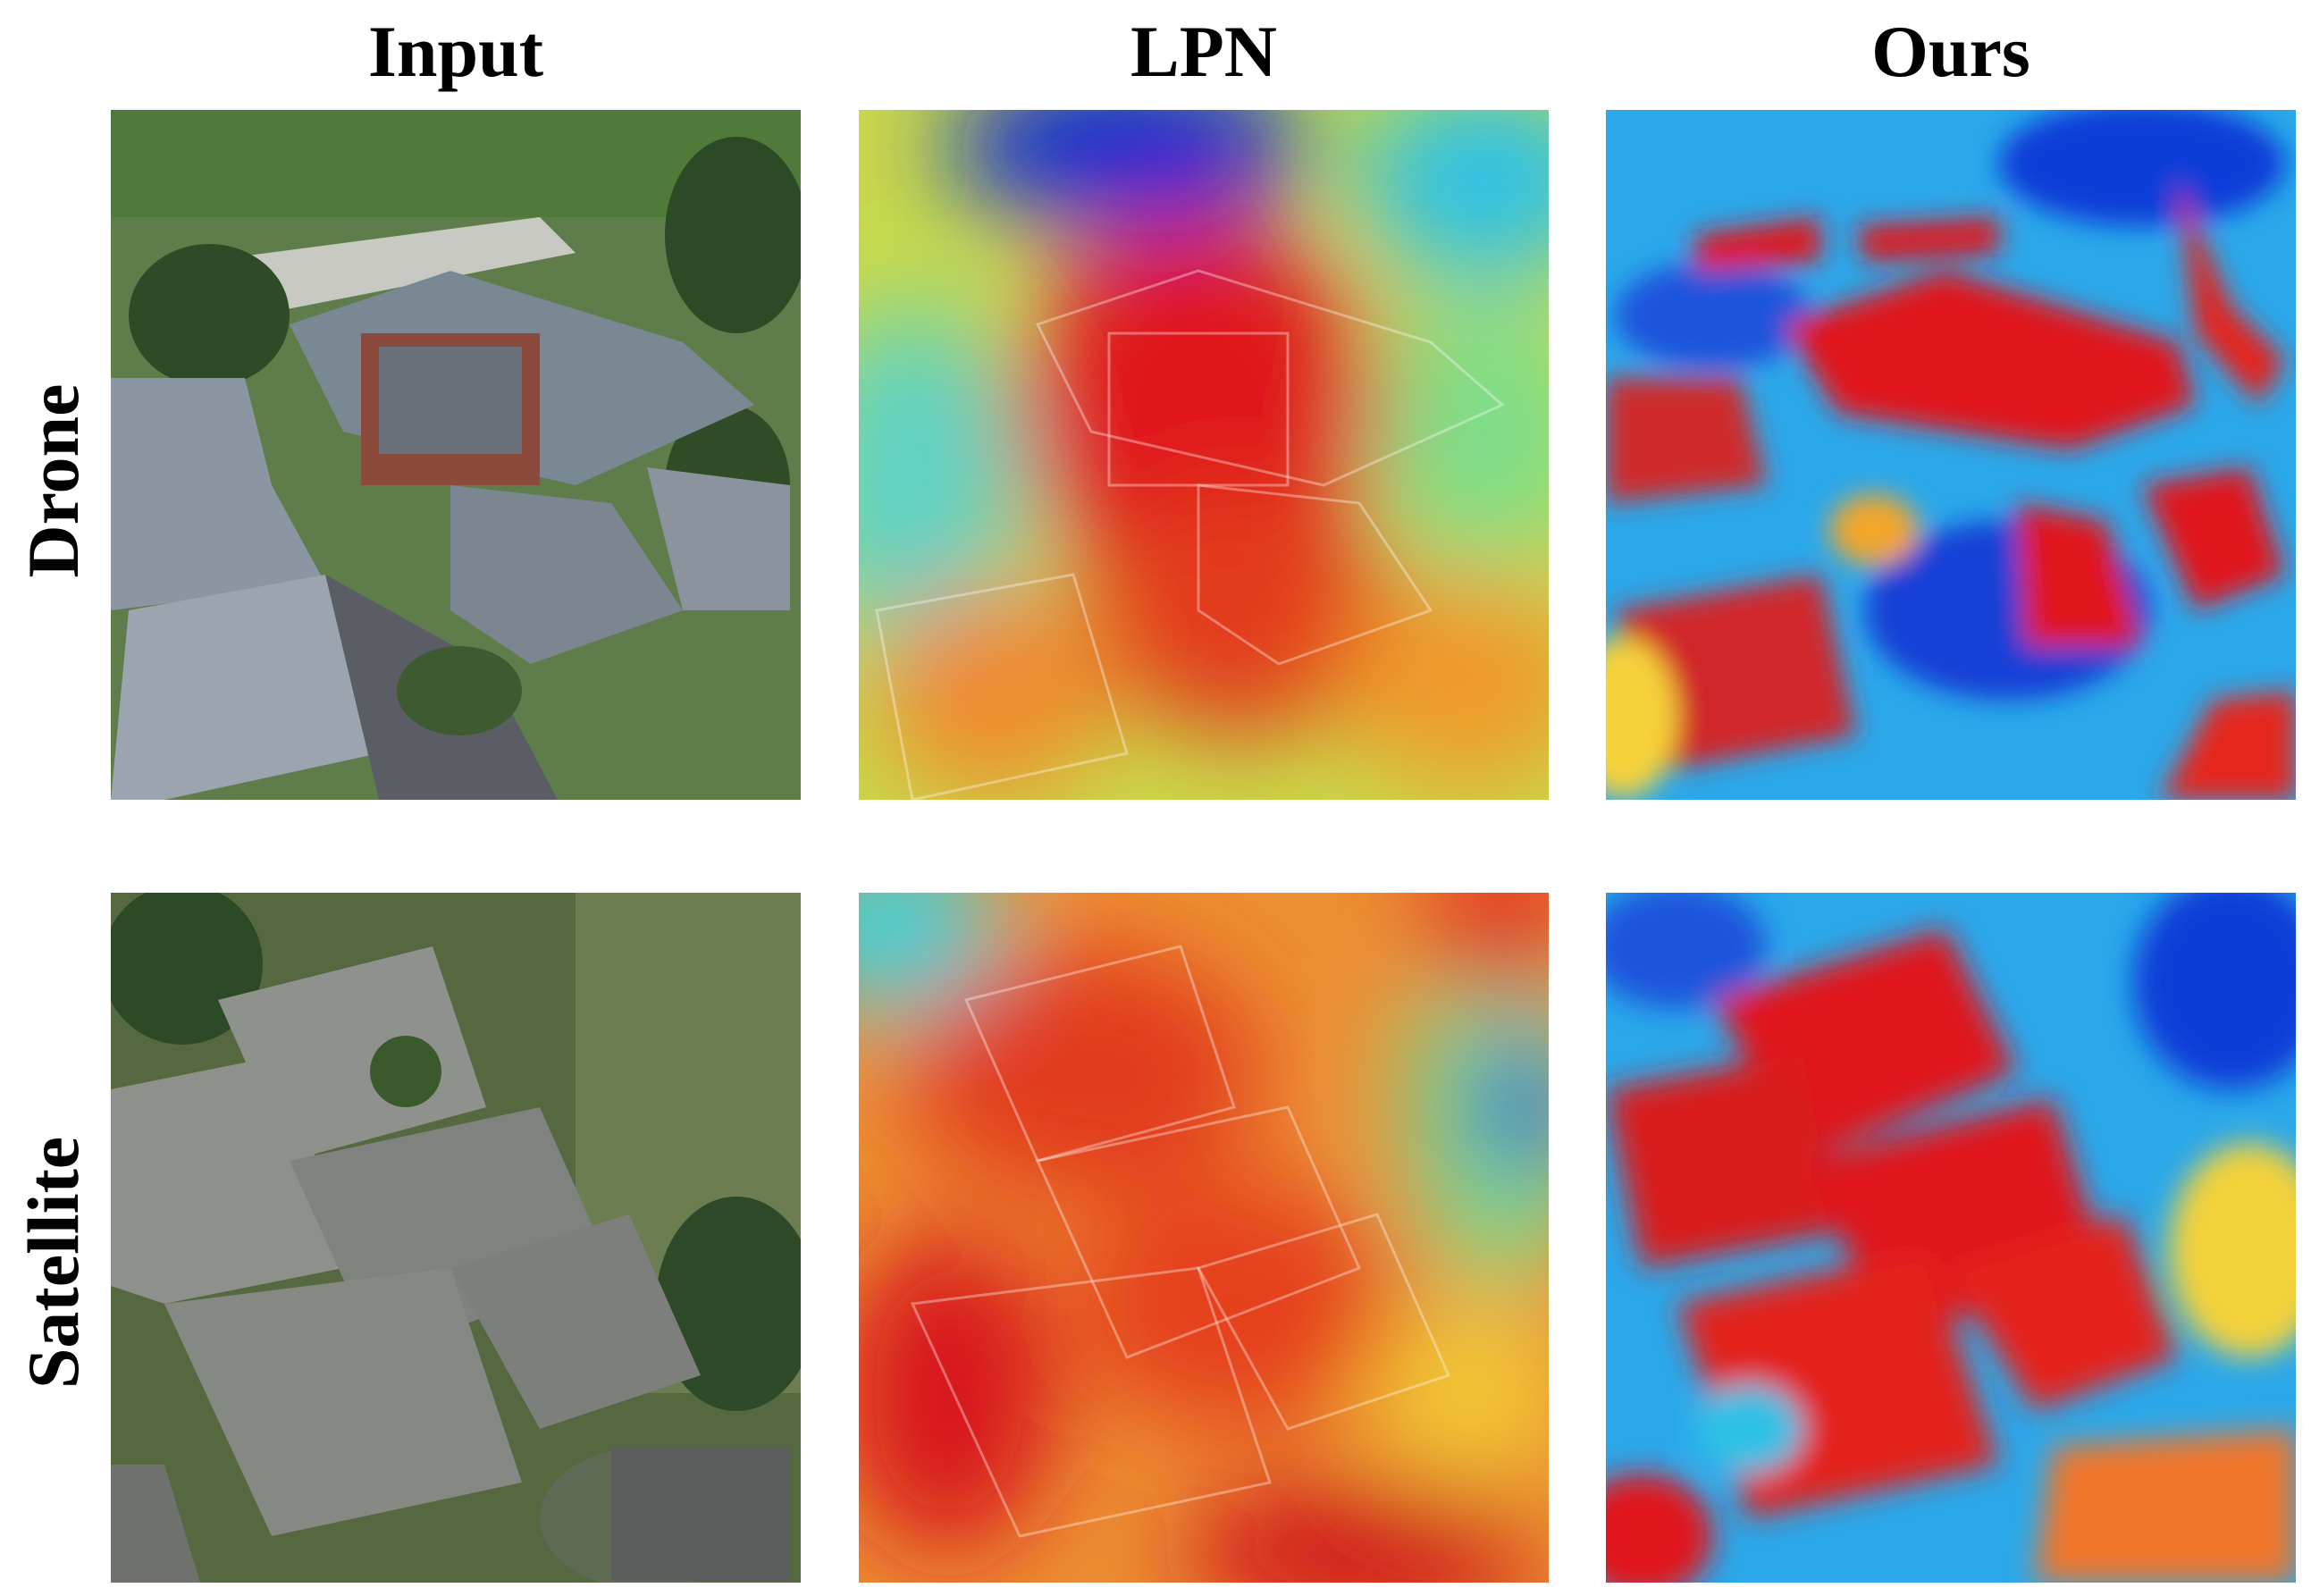 The height and width of the screenshot is (1596, 2311). I want to click on row-title-drone: Drone, so click(53, 480).